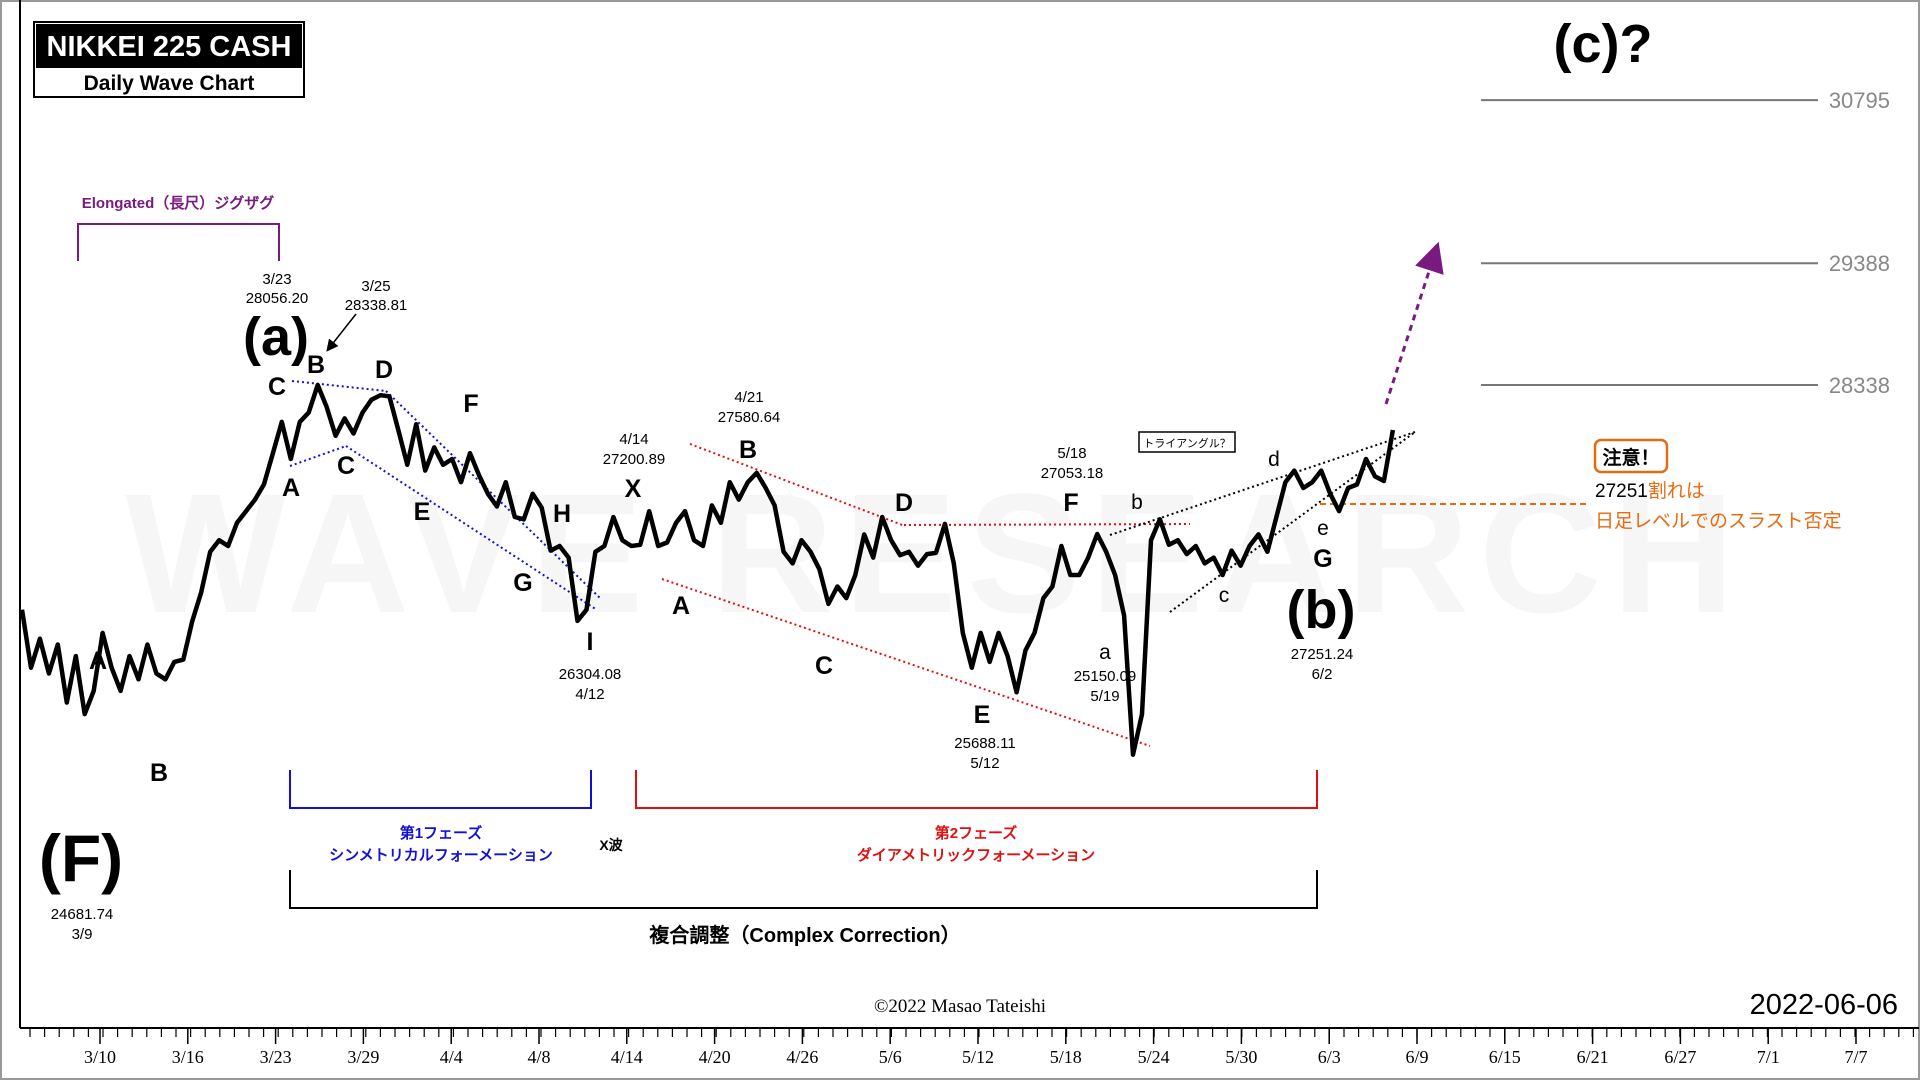 The height and width of the screenshot is (1080, 1920). I want to click on wave-label: A, so click(98, 661).